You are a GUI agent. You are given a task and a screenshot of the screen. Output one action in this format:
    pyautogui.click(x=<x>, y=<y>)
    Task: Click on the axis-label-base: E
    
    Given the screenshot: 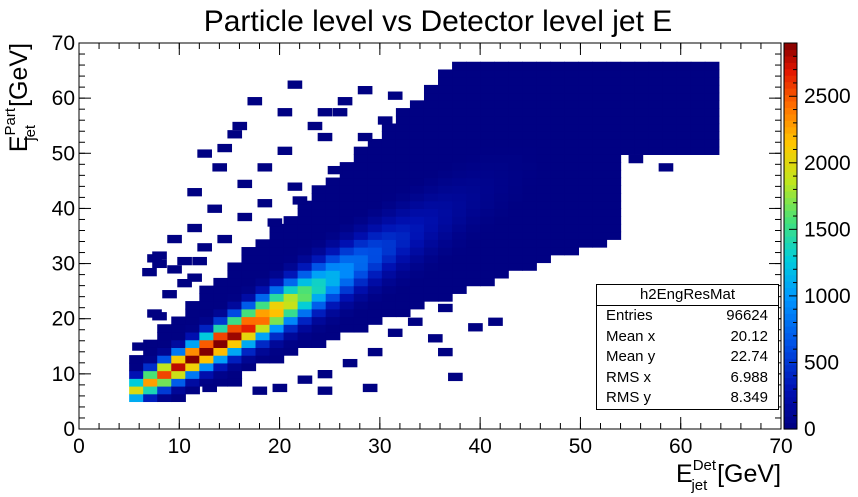 What is the action you would take?
    pyautogui.click(x=684, y=474)
    